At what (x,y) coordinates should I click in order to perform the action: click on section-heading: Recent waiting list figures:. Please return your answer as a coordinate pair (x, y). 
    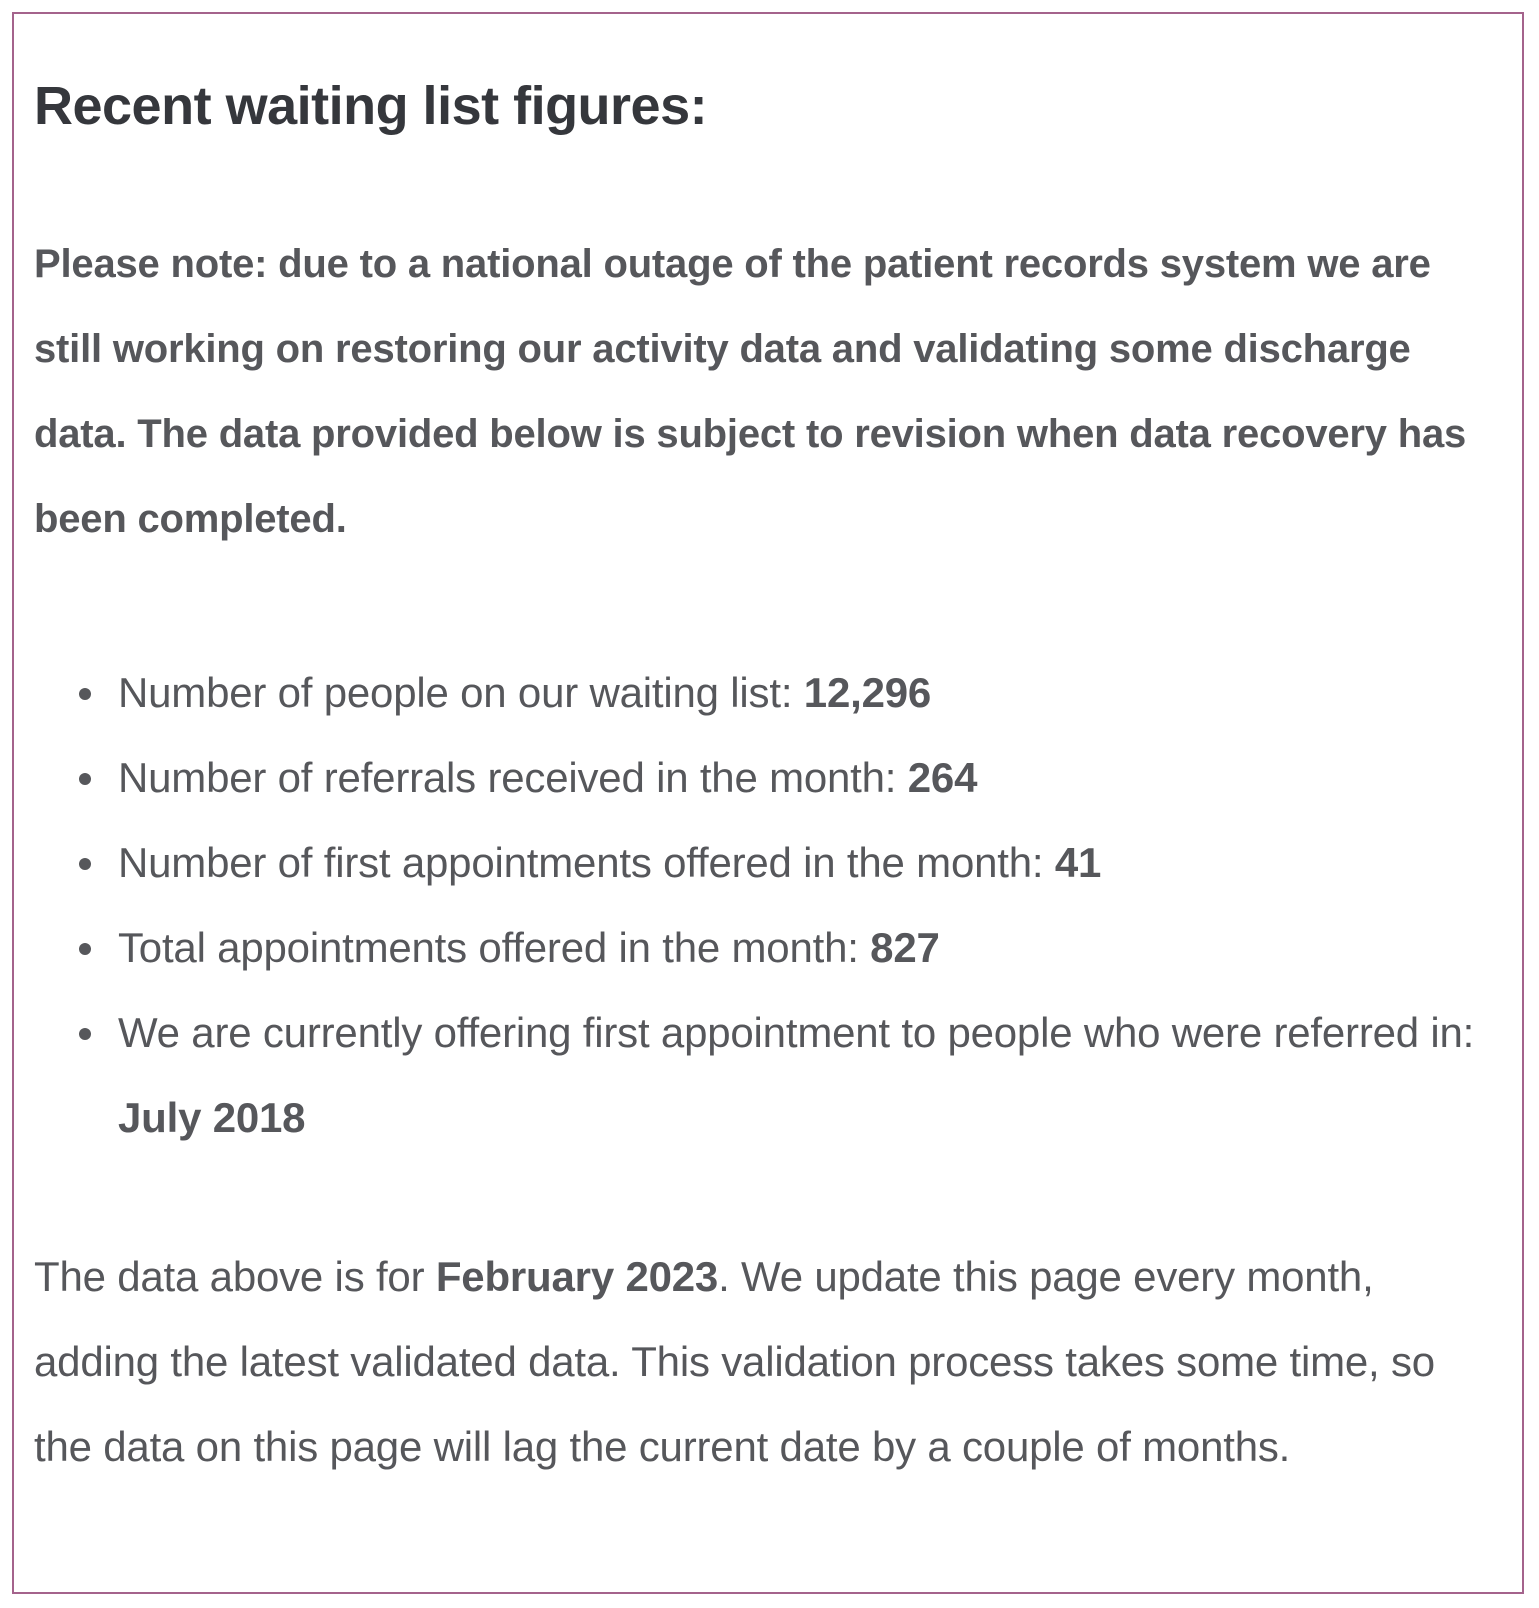
    Looking at the image, I should click on (371, 106).